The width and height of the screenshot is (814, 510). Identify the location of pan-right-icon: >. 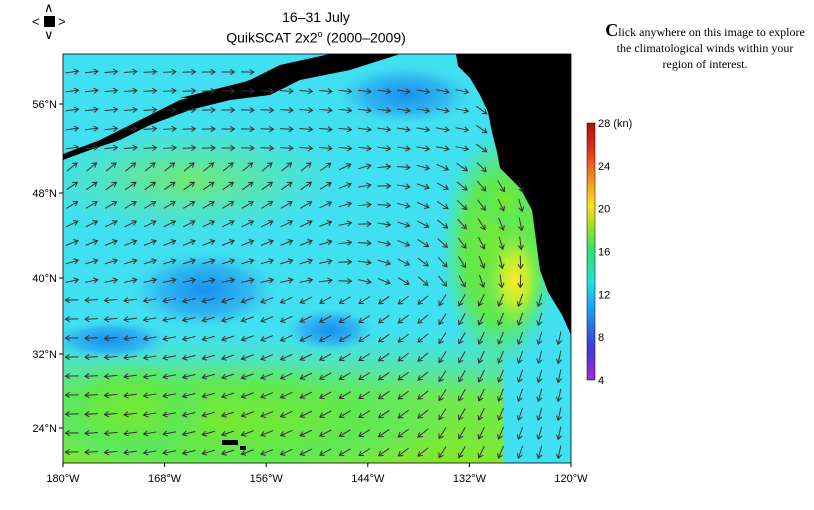
(62, 21).